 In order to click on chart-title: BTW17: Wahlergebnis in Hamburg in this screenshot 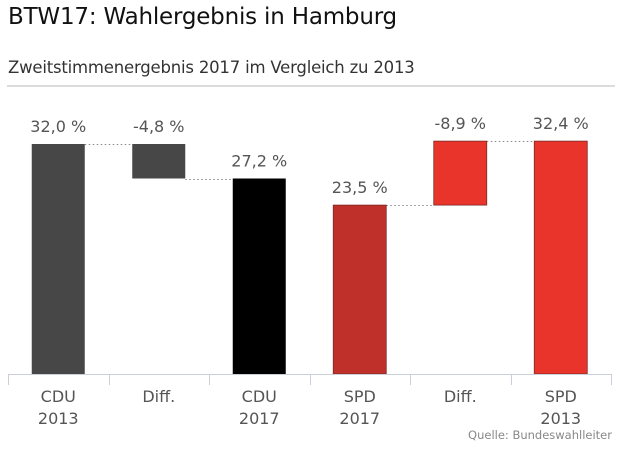, I will do `click(202, 17)`.